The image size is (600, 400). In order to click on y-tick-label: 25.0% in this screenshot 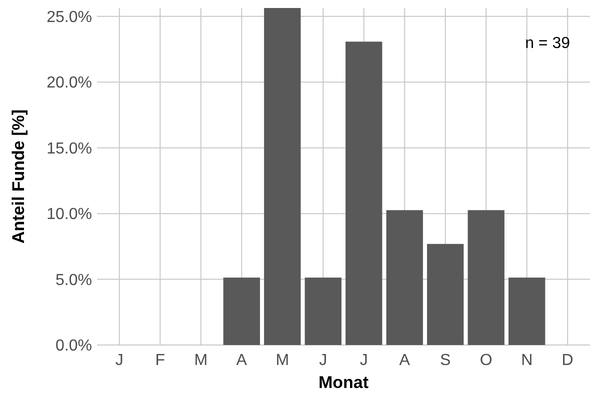, I will do `click(69, 17)`.